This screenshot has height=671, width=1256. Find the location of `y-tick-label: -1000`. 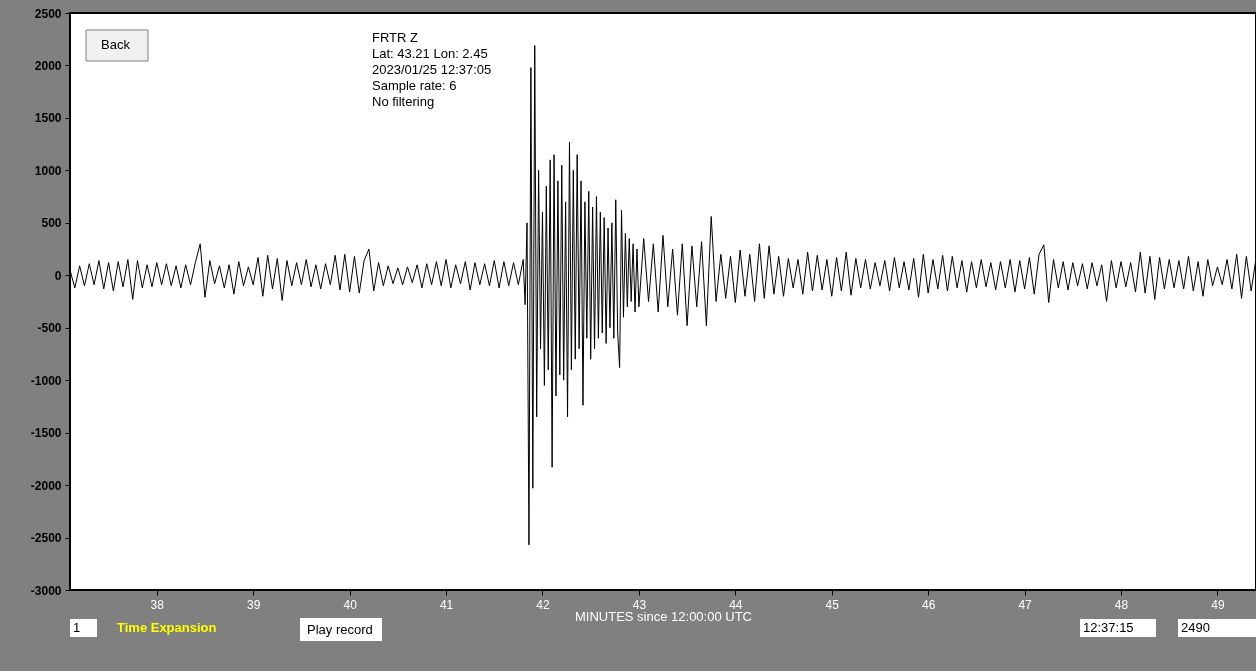

y-tick-label: -1000 is located at coordinates (46, 380).